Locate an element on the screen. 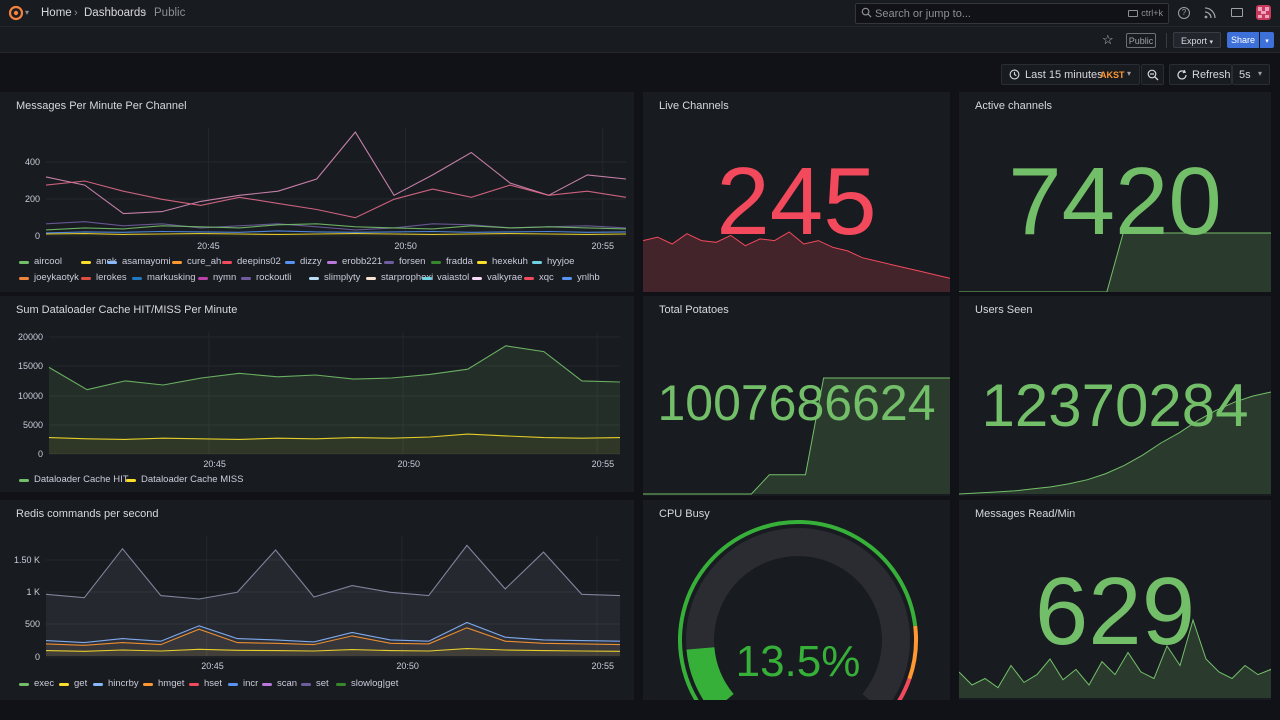 The height and width of the screenshot is (720, 1280). dataloader-chart: 20000 15000 10000 5000 0 20:45 20:50 20:55 is located at coordinates (319, 400).